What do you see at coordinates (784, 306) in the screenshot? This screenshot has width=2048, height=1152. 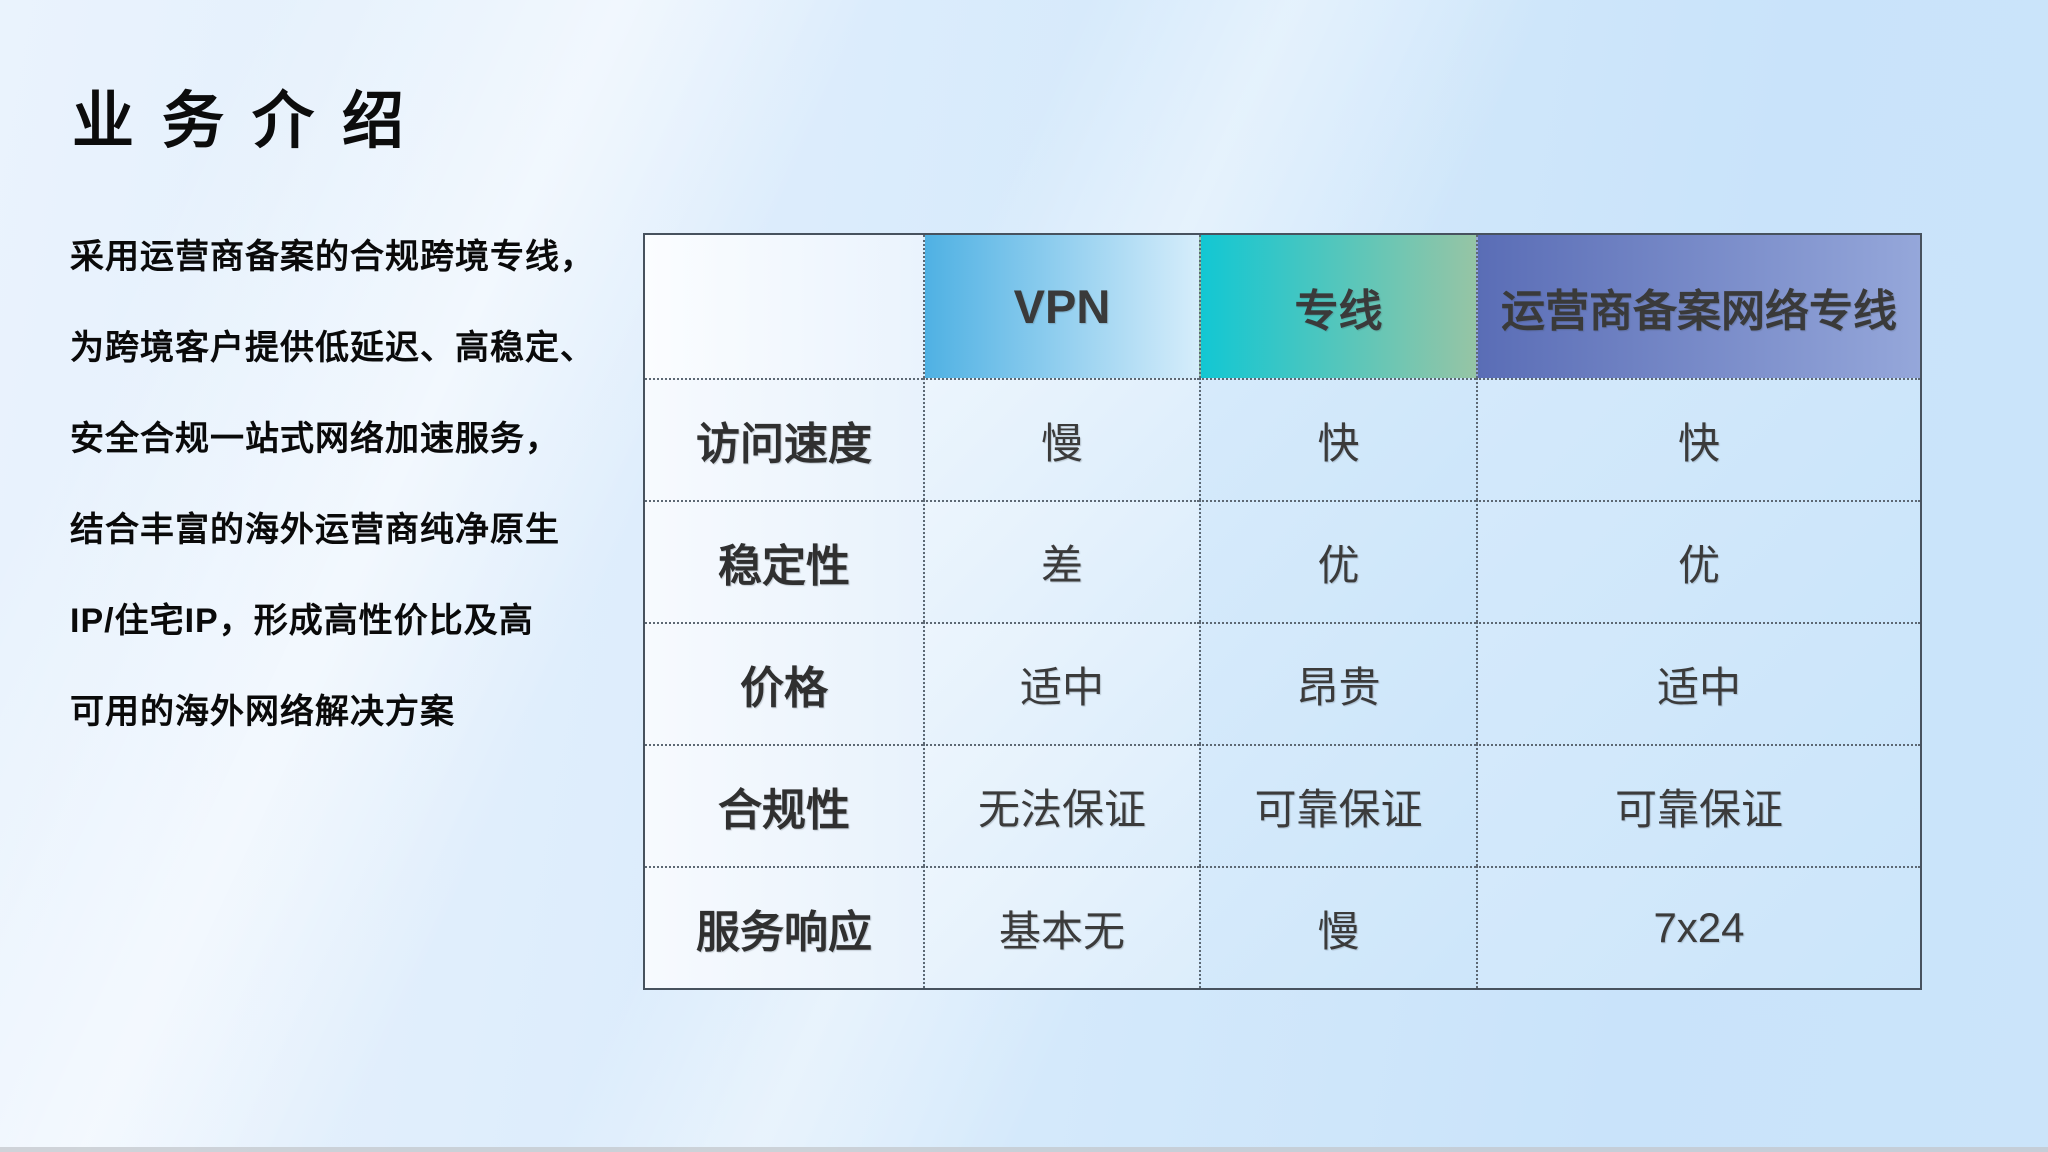 I see `header-blank-cell` at bounding box center [784, 306].